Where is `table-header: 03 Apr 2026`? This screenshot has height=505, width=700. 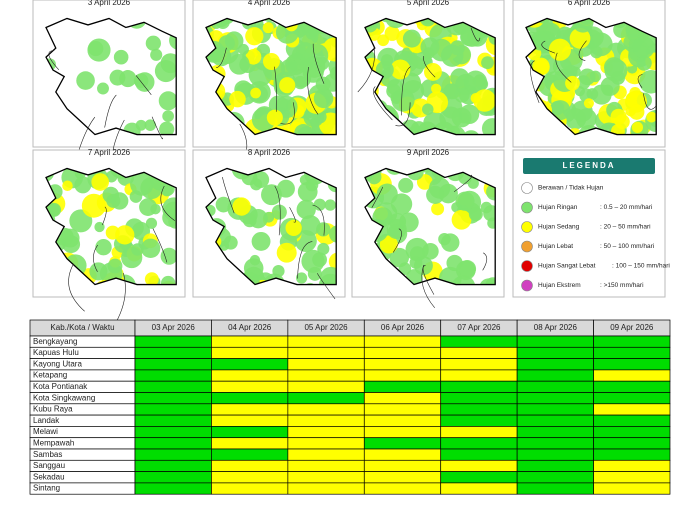
table-header: 03 Apr 2026 is located at coordinates (174, 327).